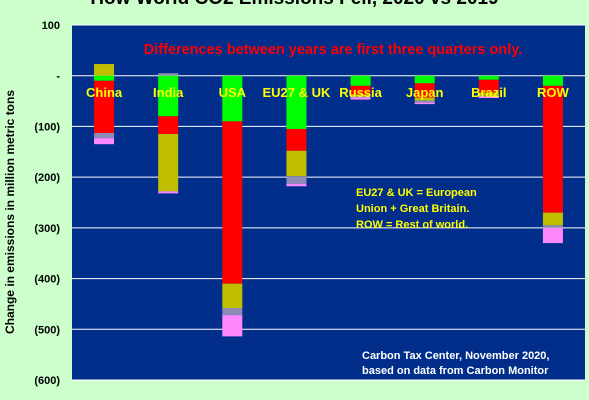  I want to click on y-tick-label: (500), so click(47, 330).